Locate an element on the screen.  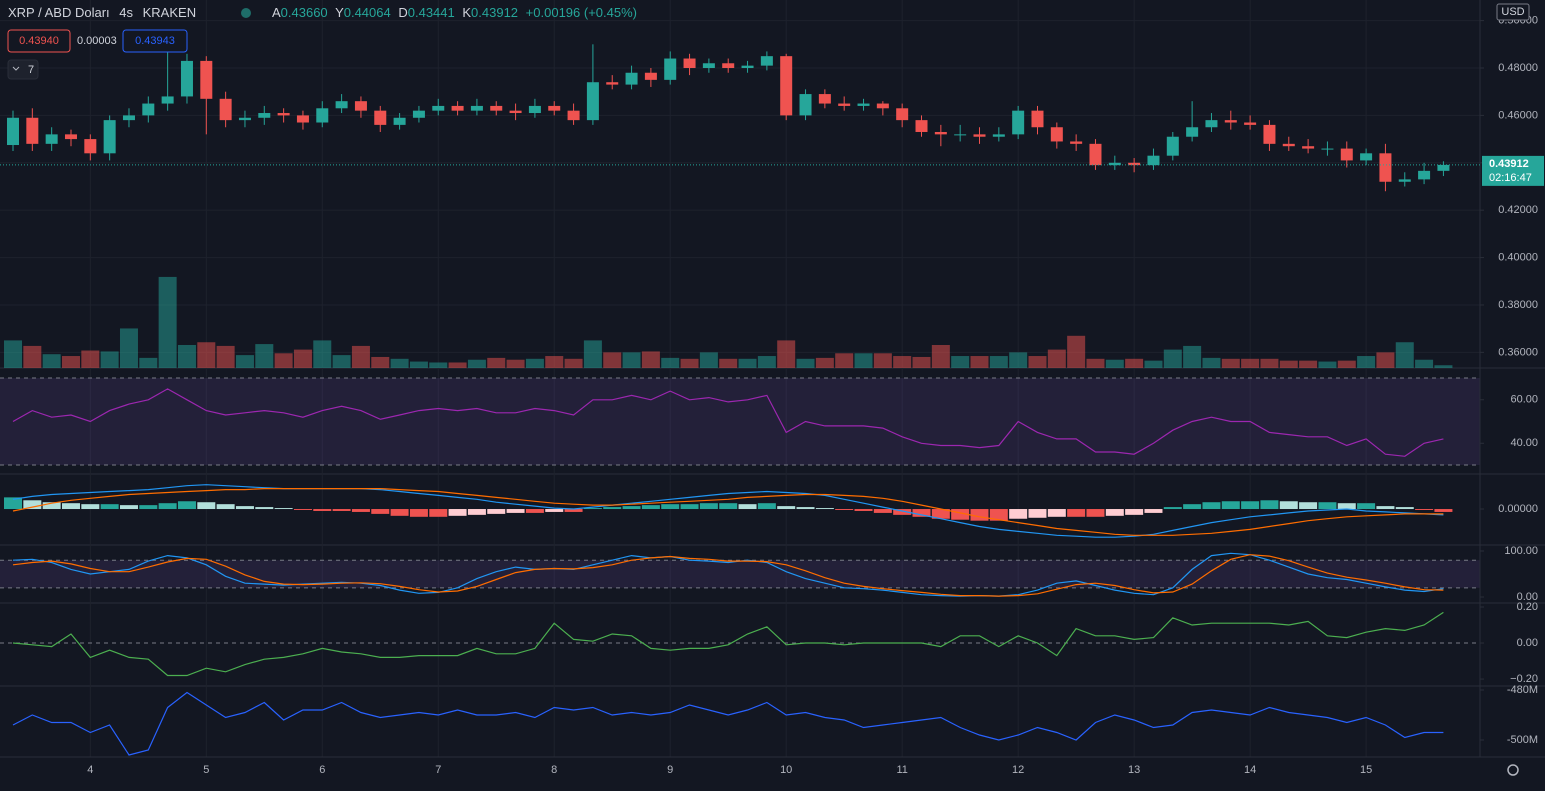
legend-header: XRP / ABD Doları 4s KRAKEN is located at coordinates (102, 12).